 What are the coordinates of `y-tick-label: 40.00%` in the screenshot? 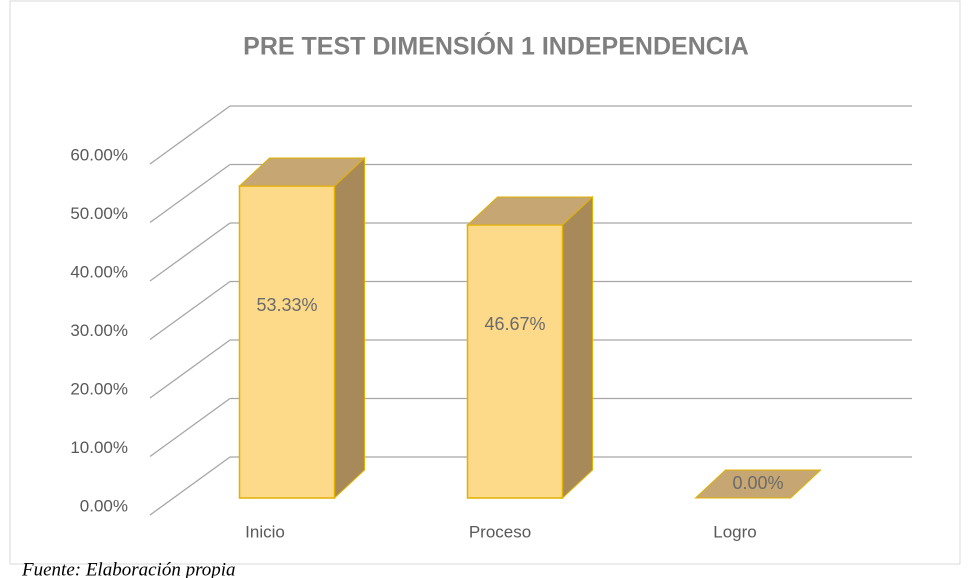 It's located at (99, 271).